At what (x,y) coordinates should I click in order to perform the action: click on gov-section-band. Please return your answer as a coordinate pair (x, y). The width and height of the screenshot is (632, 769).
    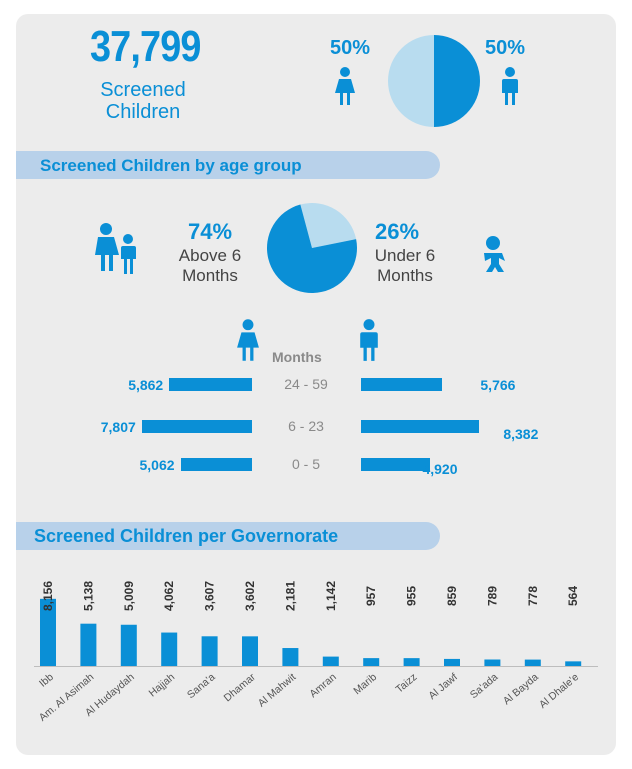
    Looking at the image, I should click on (228, 536).